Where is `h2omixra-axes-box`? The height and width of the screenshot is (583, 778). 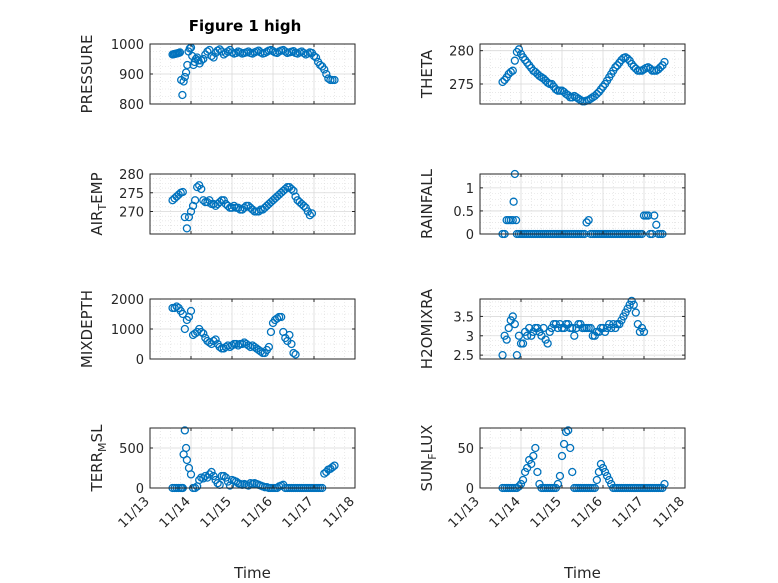
h2omixra-axes-box is located at coordinates (582, 329).